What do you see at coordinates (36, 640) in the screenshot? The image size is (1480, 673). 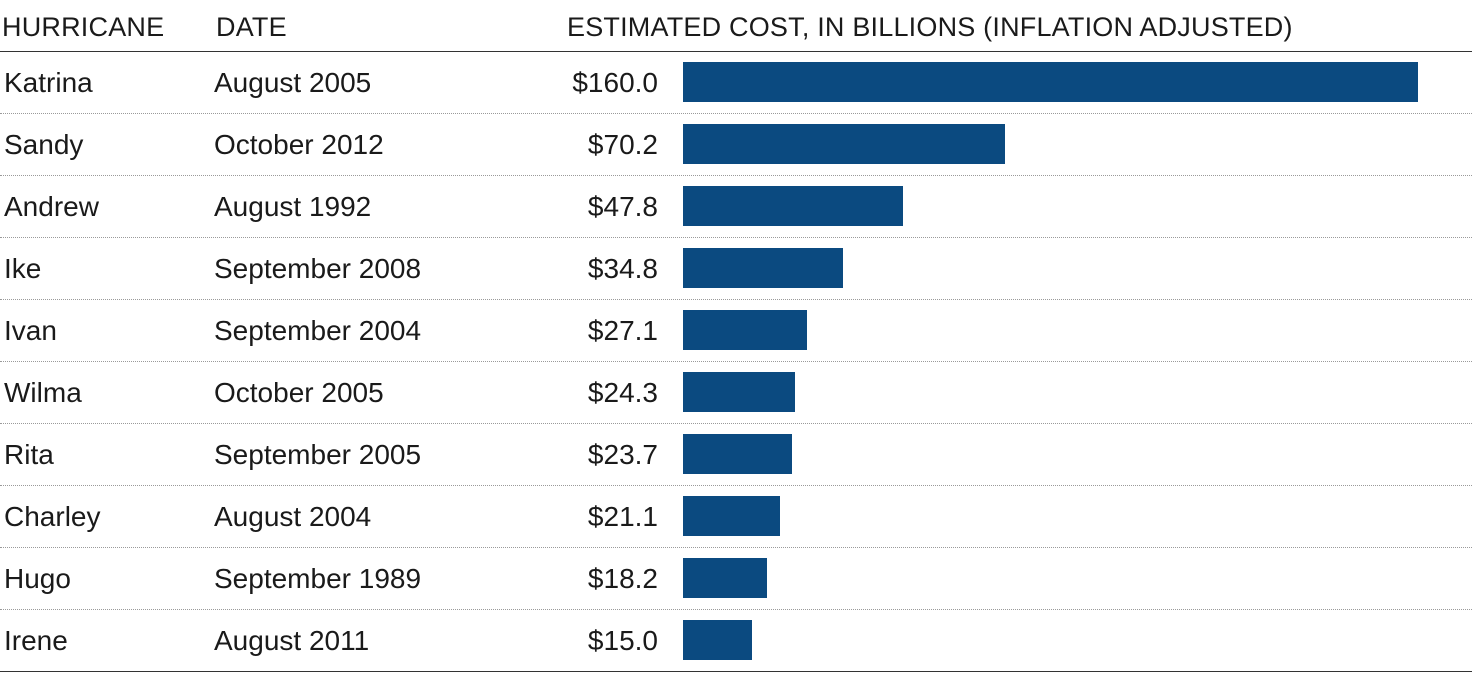 I see `hurricane-name: Irene` at bounding box center [36, 640].